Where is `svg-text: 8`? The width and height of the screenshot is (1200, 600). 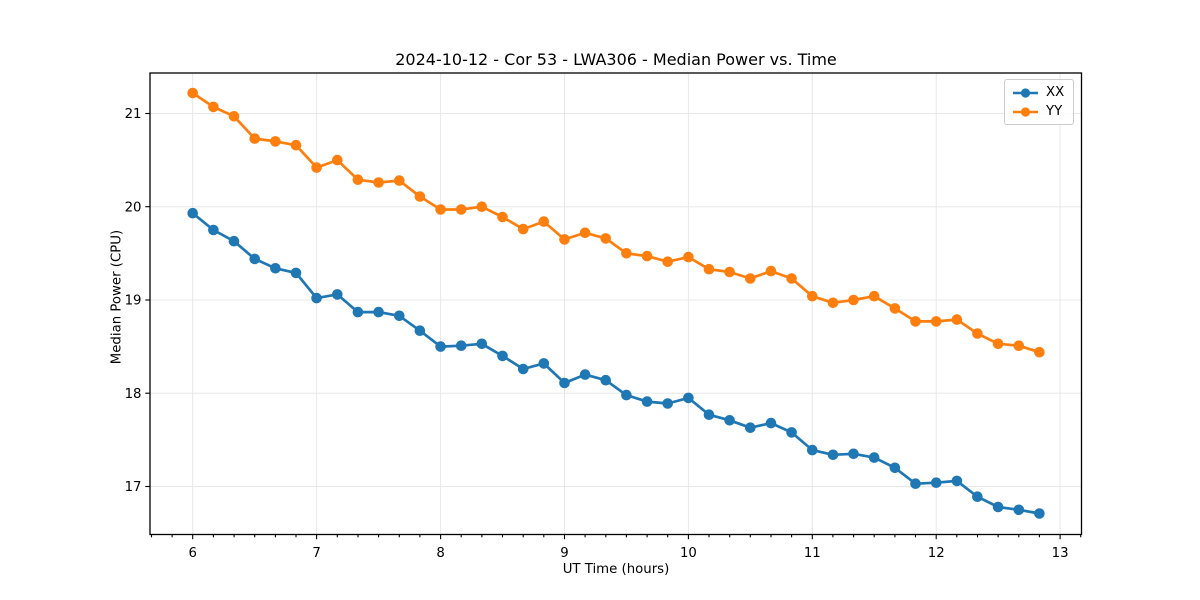 svg-text: 8 is located at coordinates (440, 553).